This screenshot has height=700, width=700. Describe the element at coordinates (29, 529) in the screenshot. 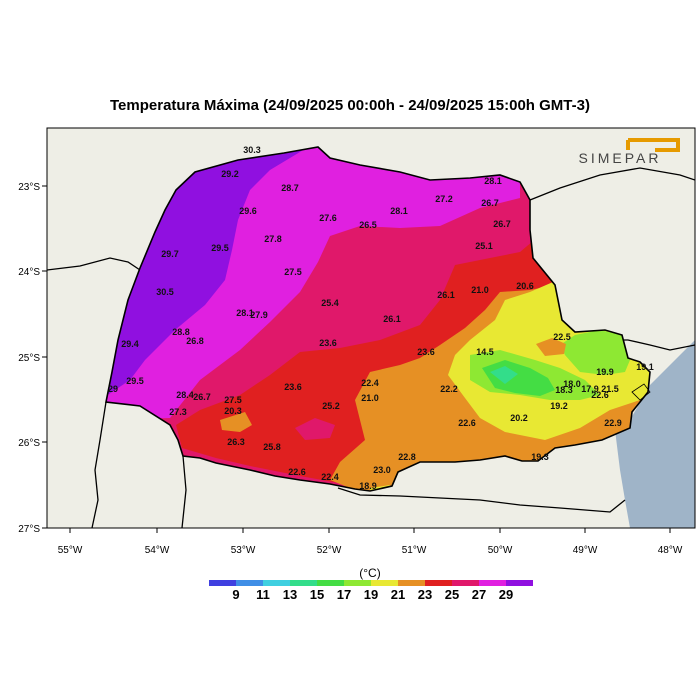

I see `lat-tick-label: 27°S` at that location.